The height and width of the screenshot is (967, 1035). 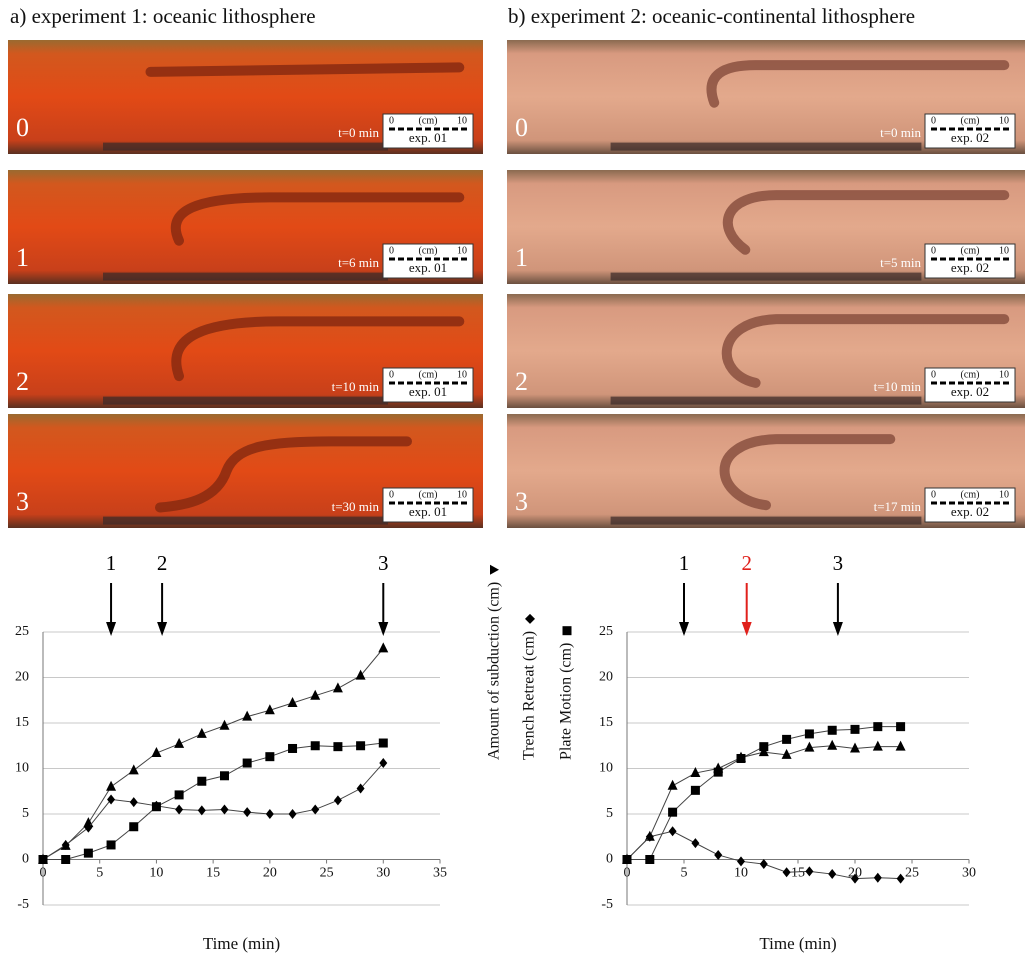 I want to click on panel-title: a) experiment 1: oceanic lithosphere, so click(x=163, y=16).